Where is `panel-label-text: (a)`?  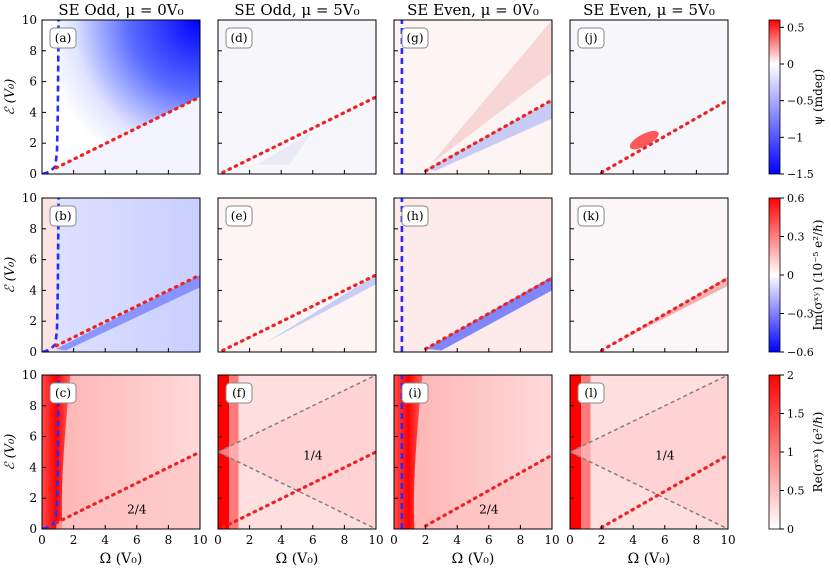
panel-label-text: (a) is located at coordinates (63, 38).